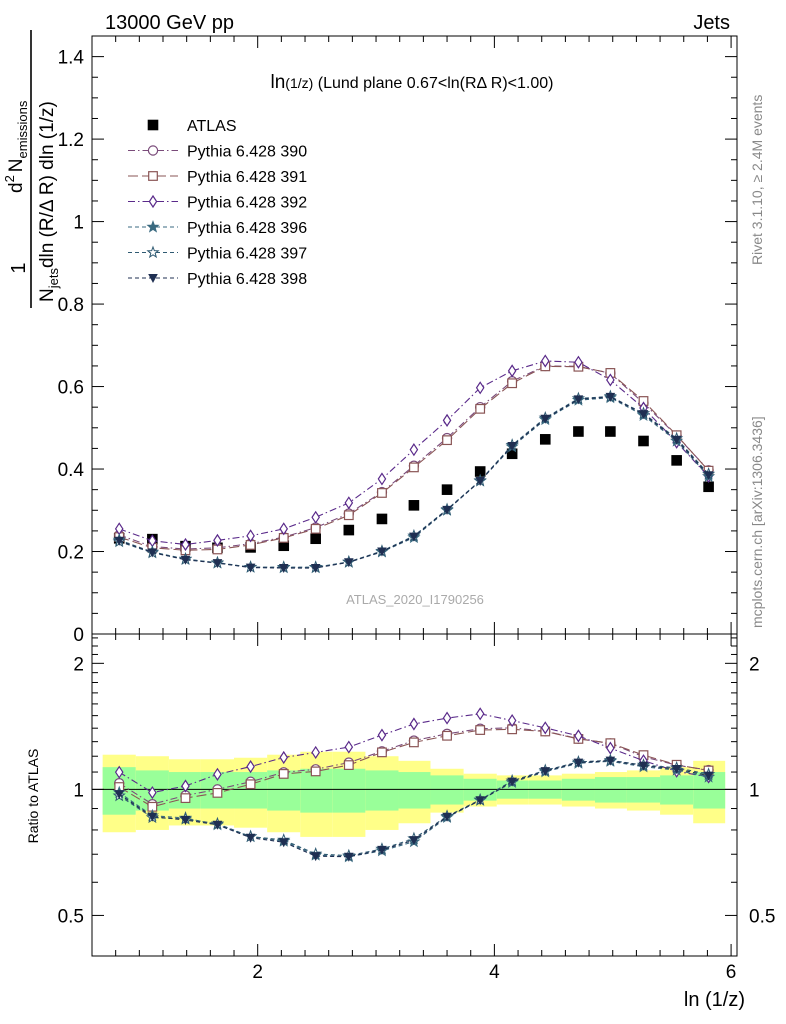 The height and width of the screenshot is (1024, 786). What do you see at coordinates (414, 482) in the screenshot?
I see `series-6-line` at bounding box center [414, 482].